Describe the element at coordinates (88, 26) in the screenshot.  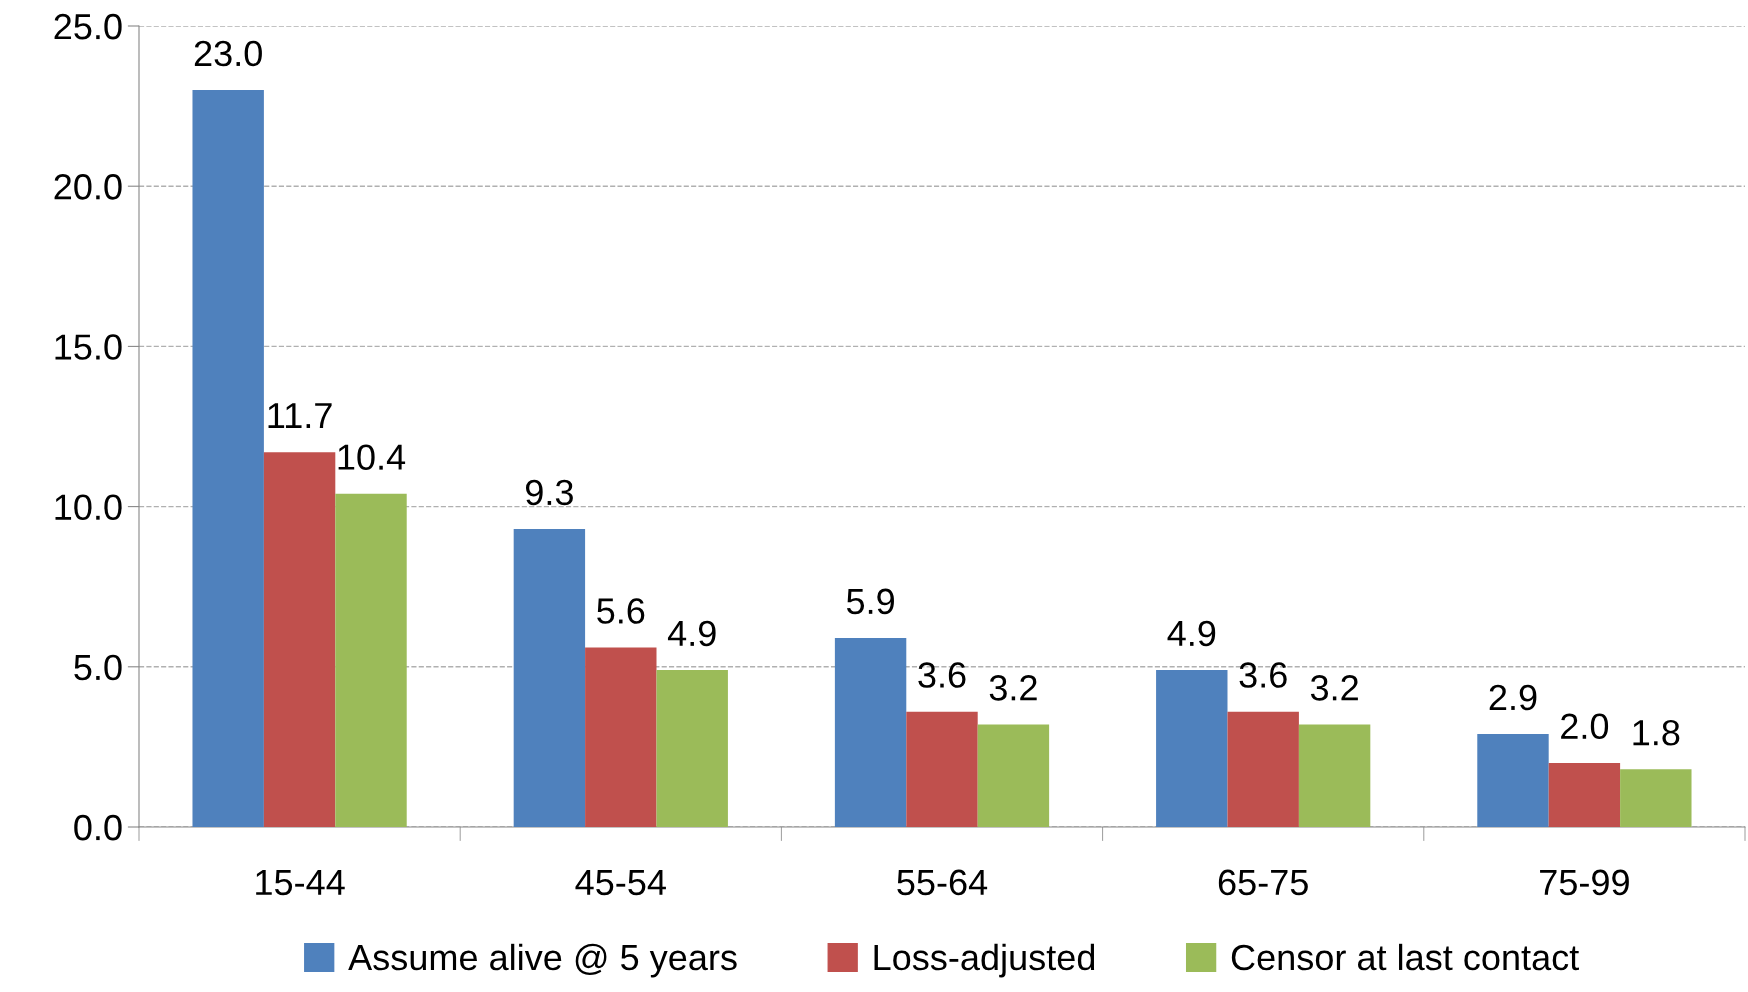
I see `y-tick-label: 25.0` at that location.